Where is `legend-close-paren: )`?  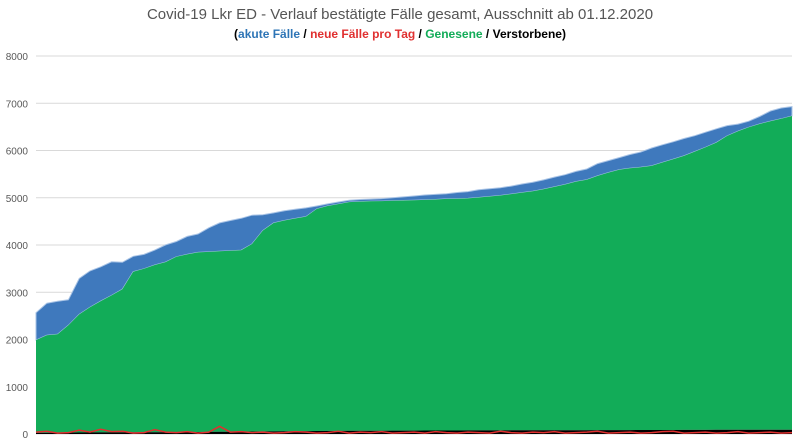
legend-close-paren: ) is located at coordinates (563, 34).